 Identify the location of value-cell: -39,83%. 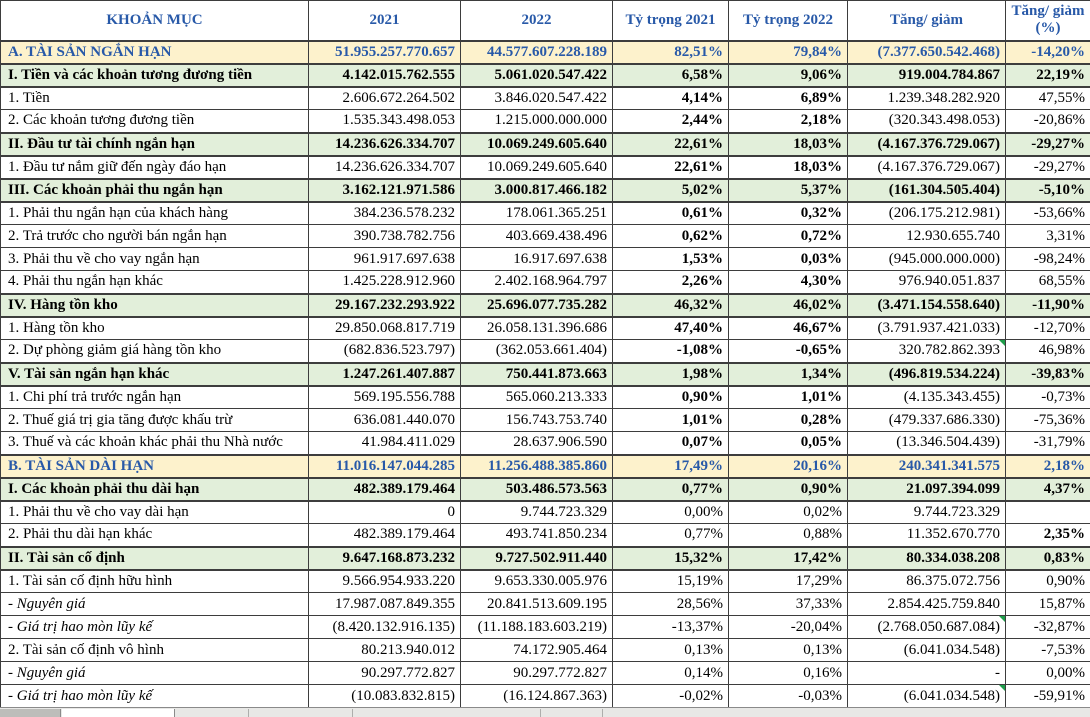
(1047, 374).